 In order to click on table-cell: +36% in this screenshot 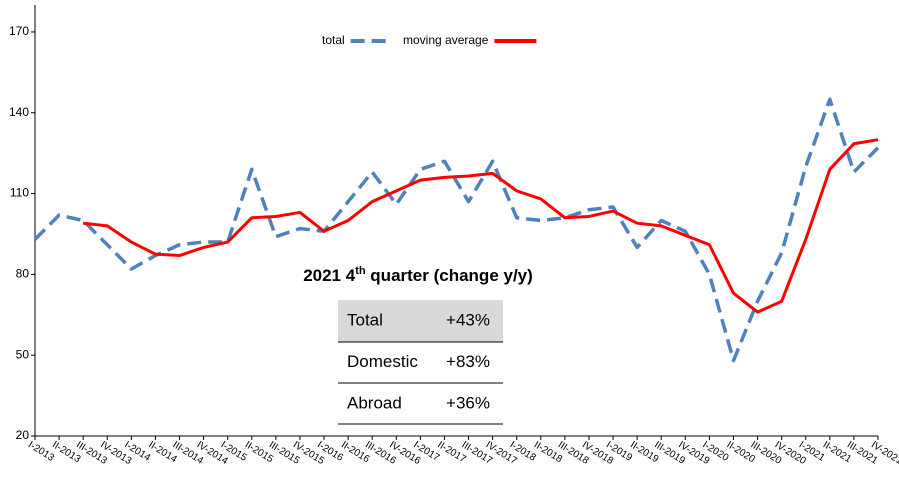, I will do `click(468, 402)`.